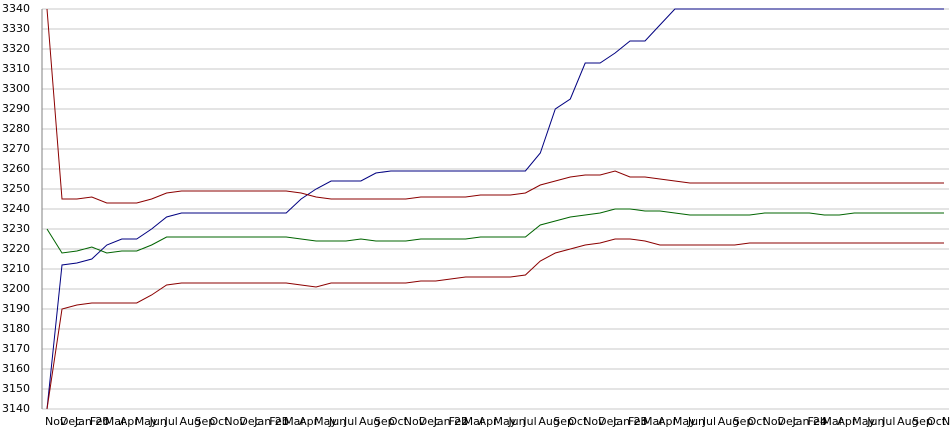 The width and height of the screenshot is (950, 435). I want to click on y-tick-label: 3290, so click(16, 108).